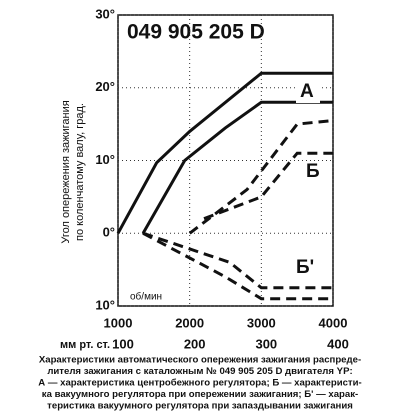 Image resolution: width=400 pixels, height=416 pixels. What do you see at coordinates (105, 86) in the screenshot?
I see `y-tick-label: 20°` at bounding box center [105, 86].